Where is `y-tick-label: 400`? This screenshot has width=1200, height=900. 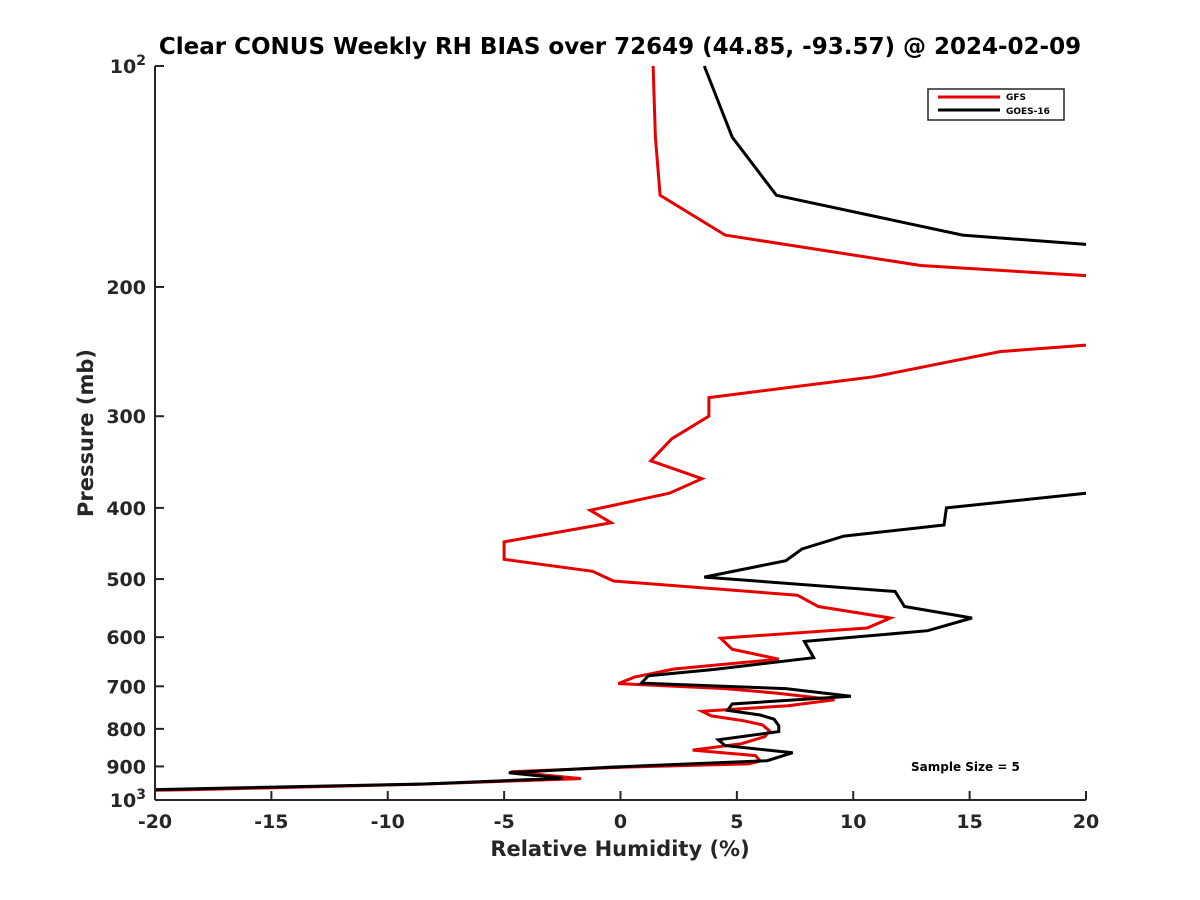
y-tick-label: 400 is located at coordinates (126, 509).